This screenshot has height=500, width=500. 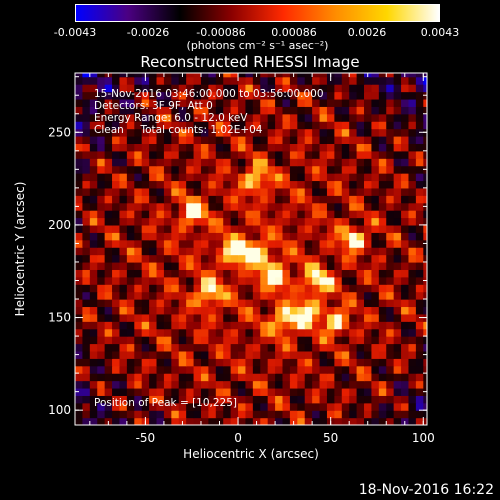 I want to click on y-tick-label: 250, so click(x=59, y=132).